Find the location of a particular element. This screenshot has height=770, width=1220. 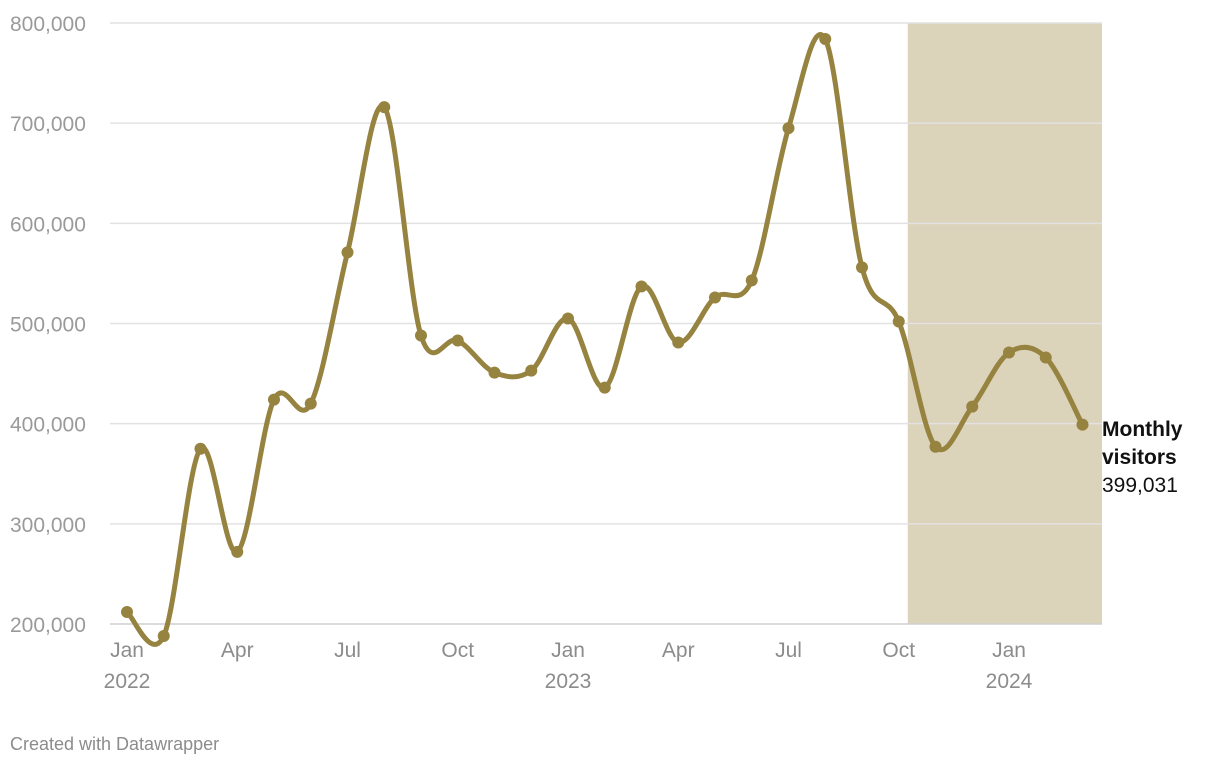

y-tick-label: 700,000 is located at coordinates (48, 124).